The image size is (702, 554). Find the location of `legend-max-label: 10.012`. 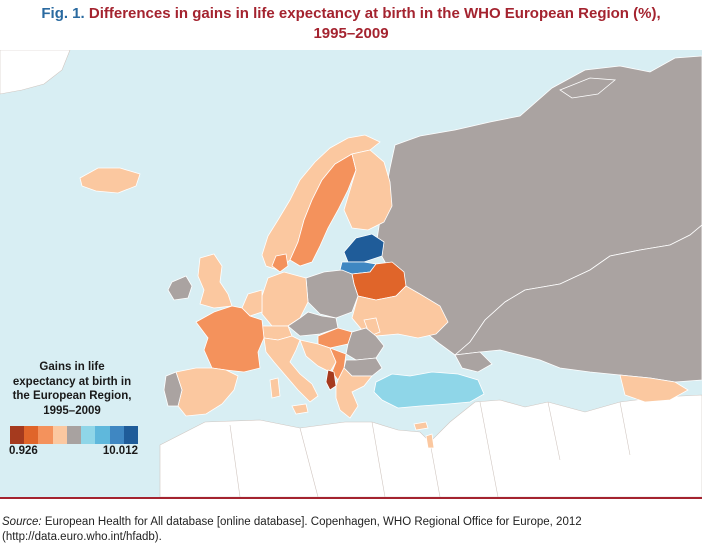

legend-max-label: 10.012 is located at coordinates (120, 451).